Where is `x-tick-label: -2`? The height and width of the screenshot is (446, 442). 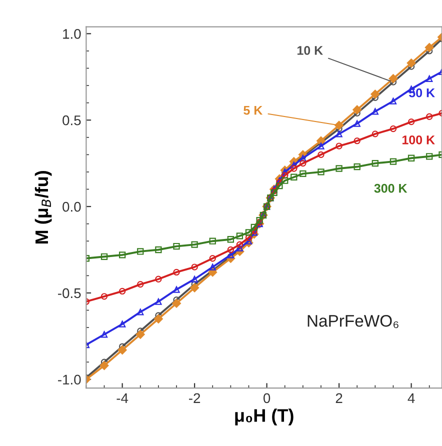
x-tick-label: -2 is located at coordinates (194, 398).